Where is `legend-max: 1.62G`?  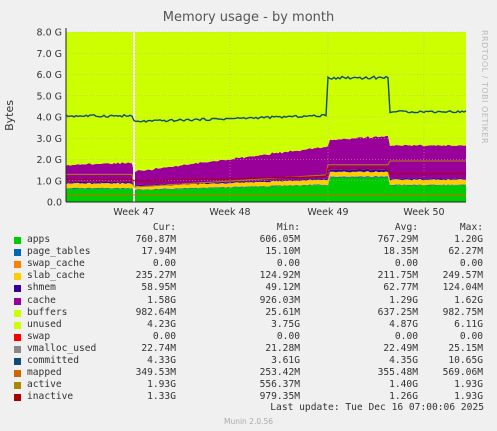
legend-max: 1.62G is located at coordinates (468, 300).